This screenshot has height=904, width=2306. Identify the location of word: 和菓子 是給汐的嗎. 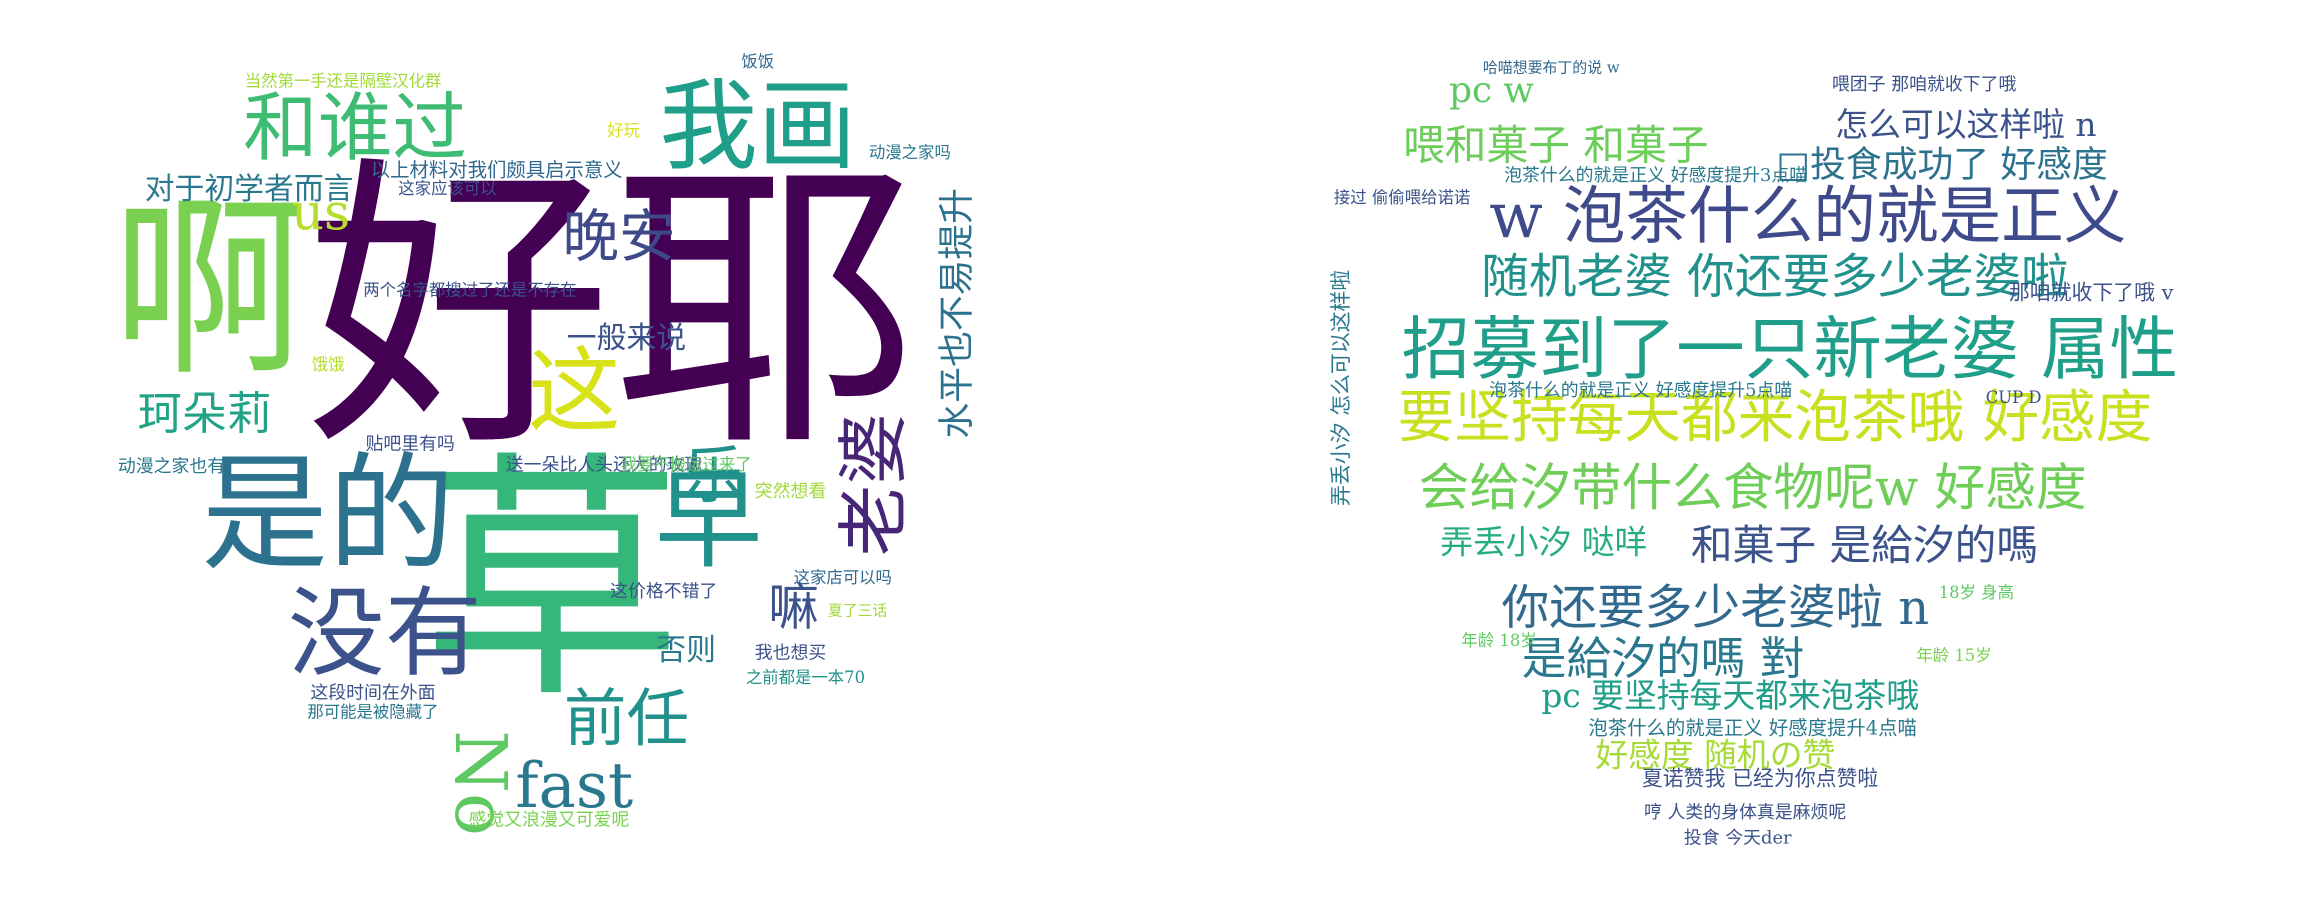
(1864, 544).